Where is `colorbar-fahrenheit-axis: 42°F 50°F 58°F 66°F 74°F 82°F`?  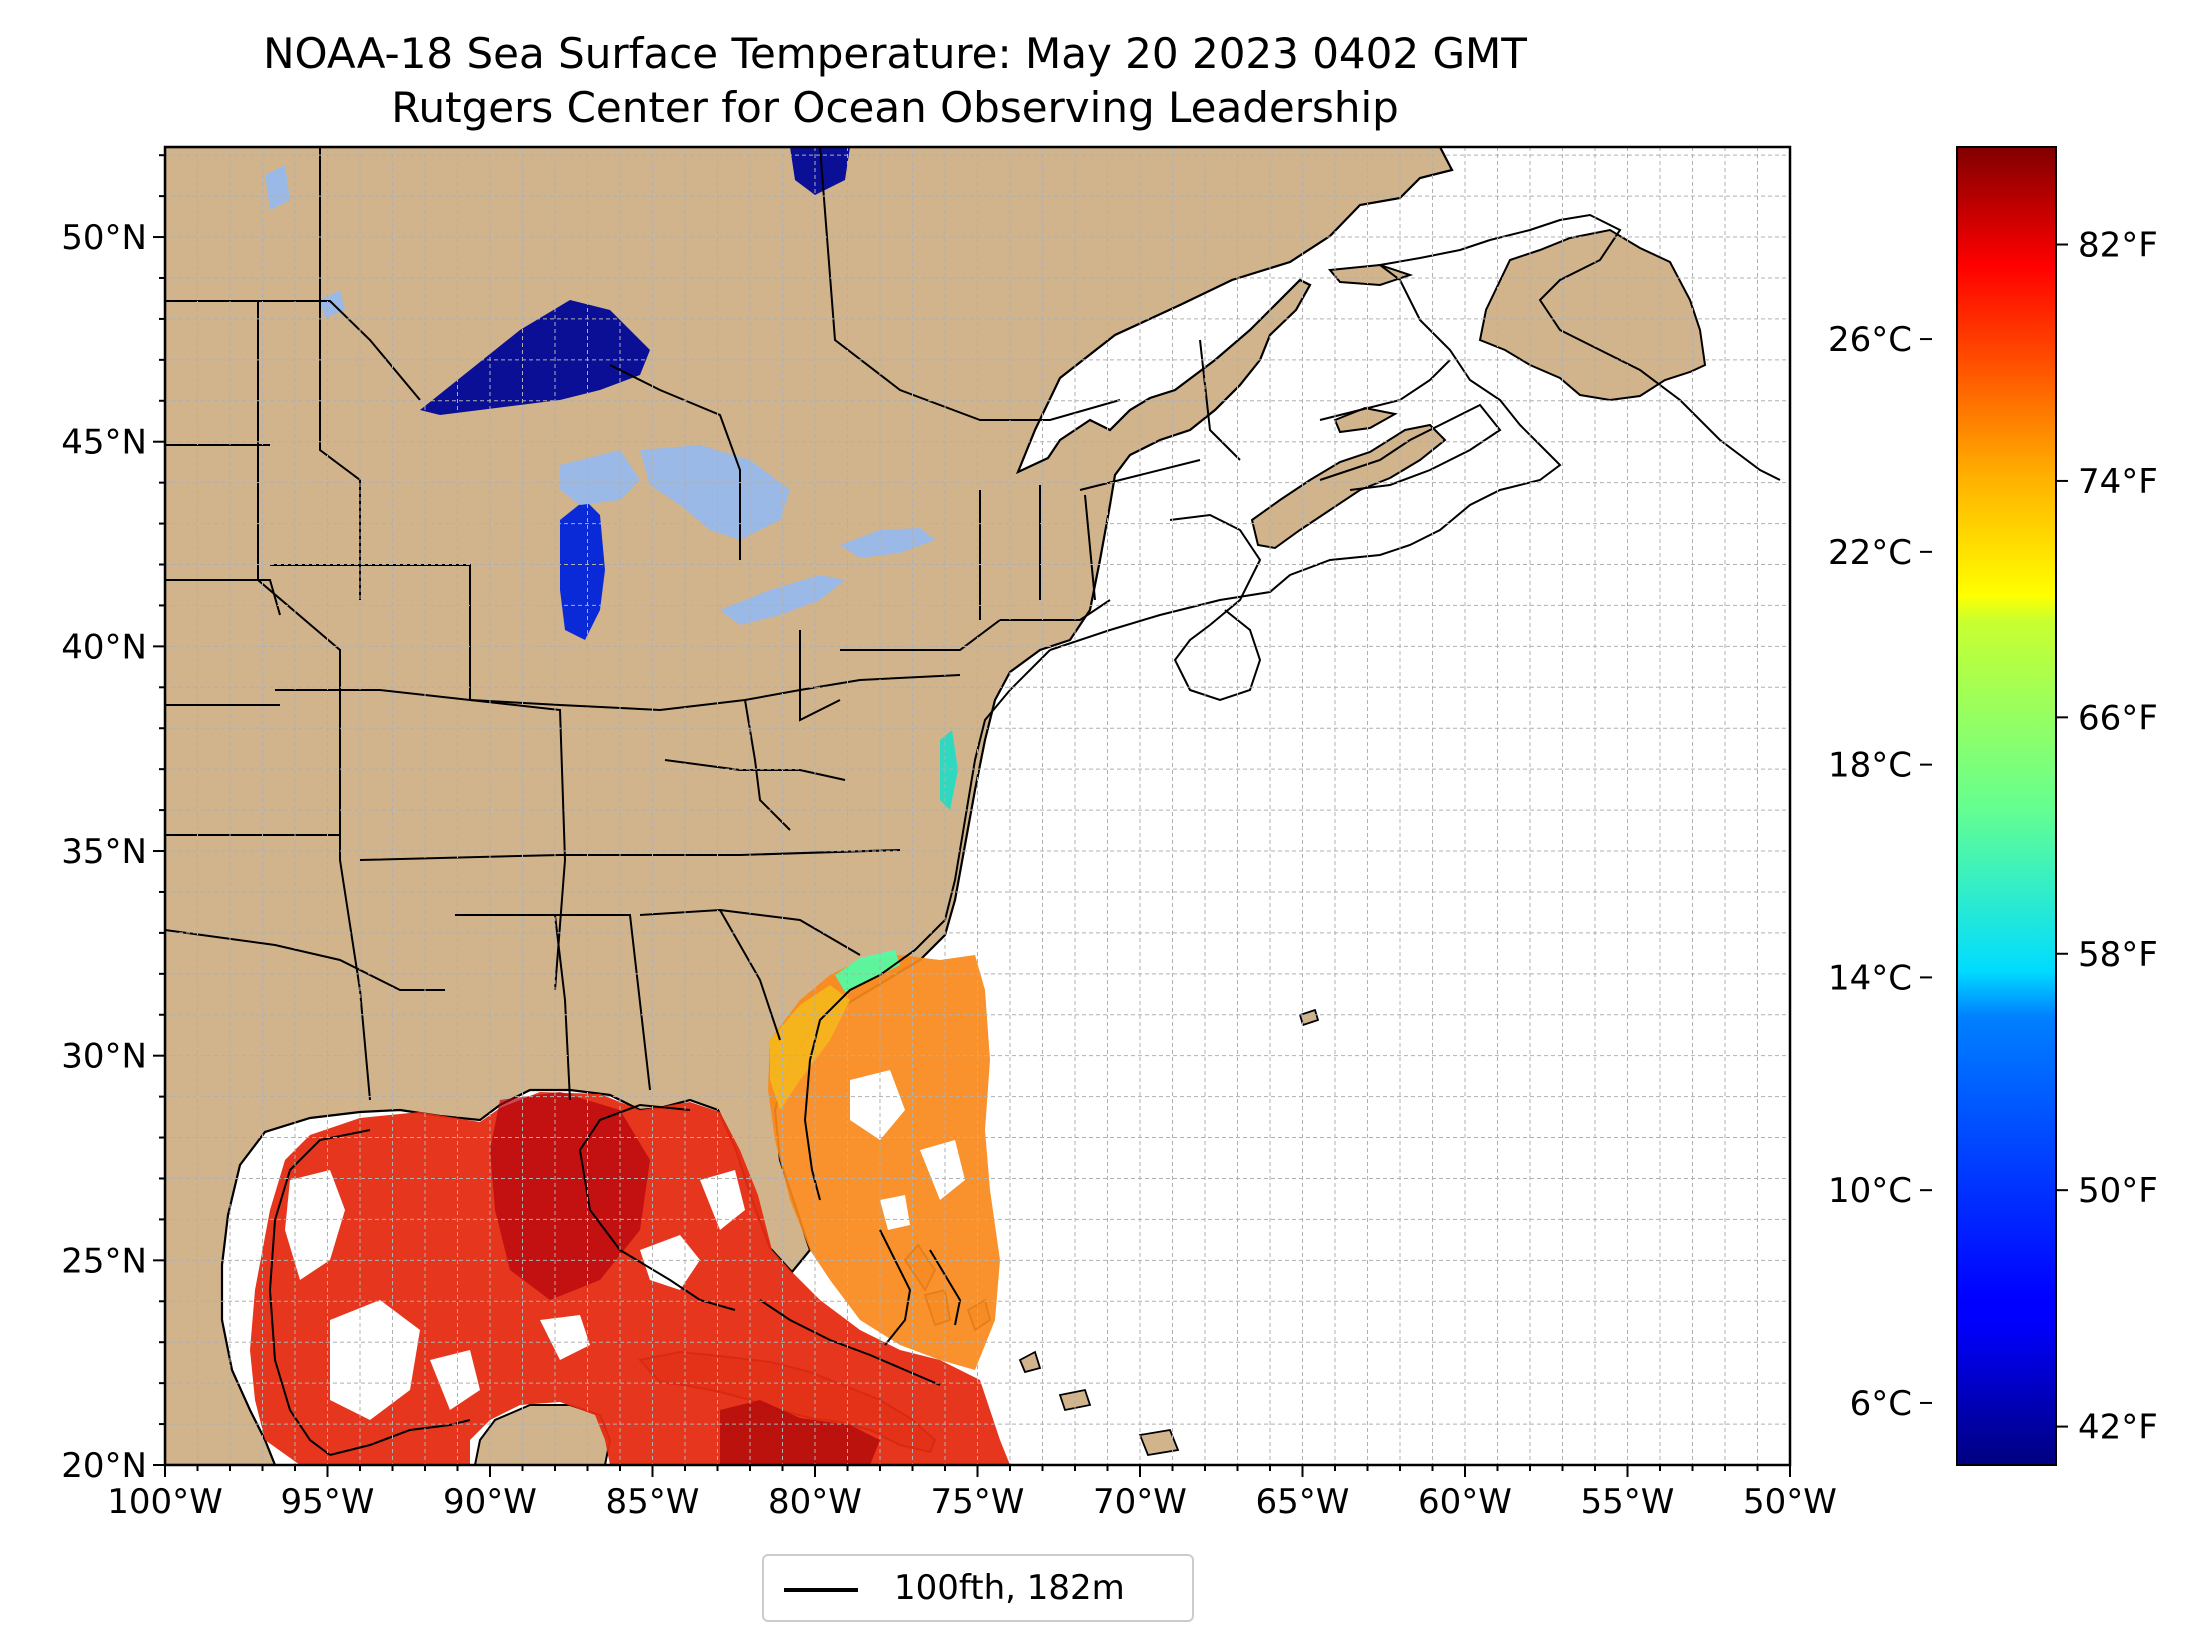 colorbar-fahrenheit-axis: 42°F 50°F 58°F 66°F 74°F 82°F is located at coordinates (2107, 837).